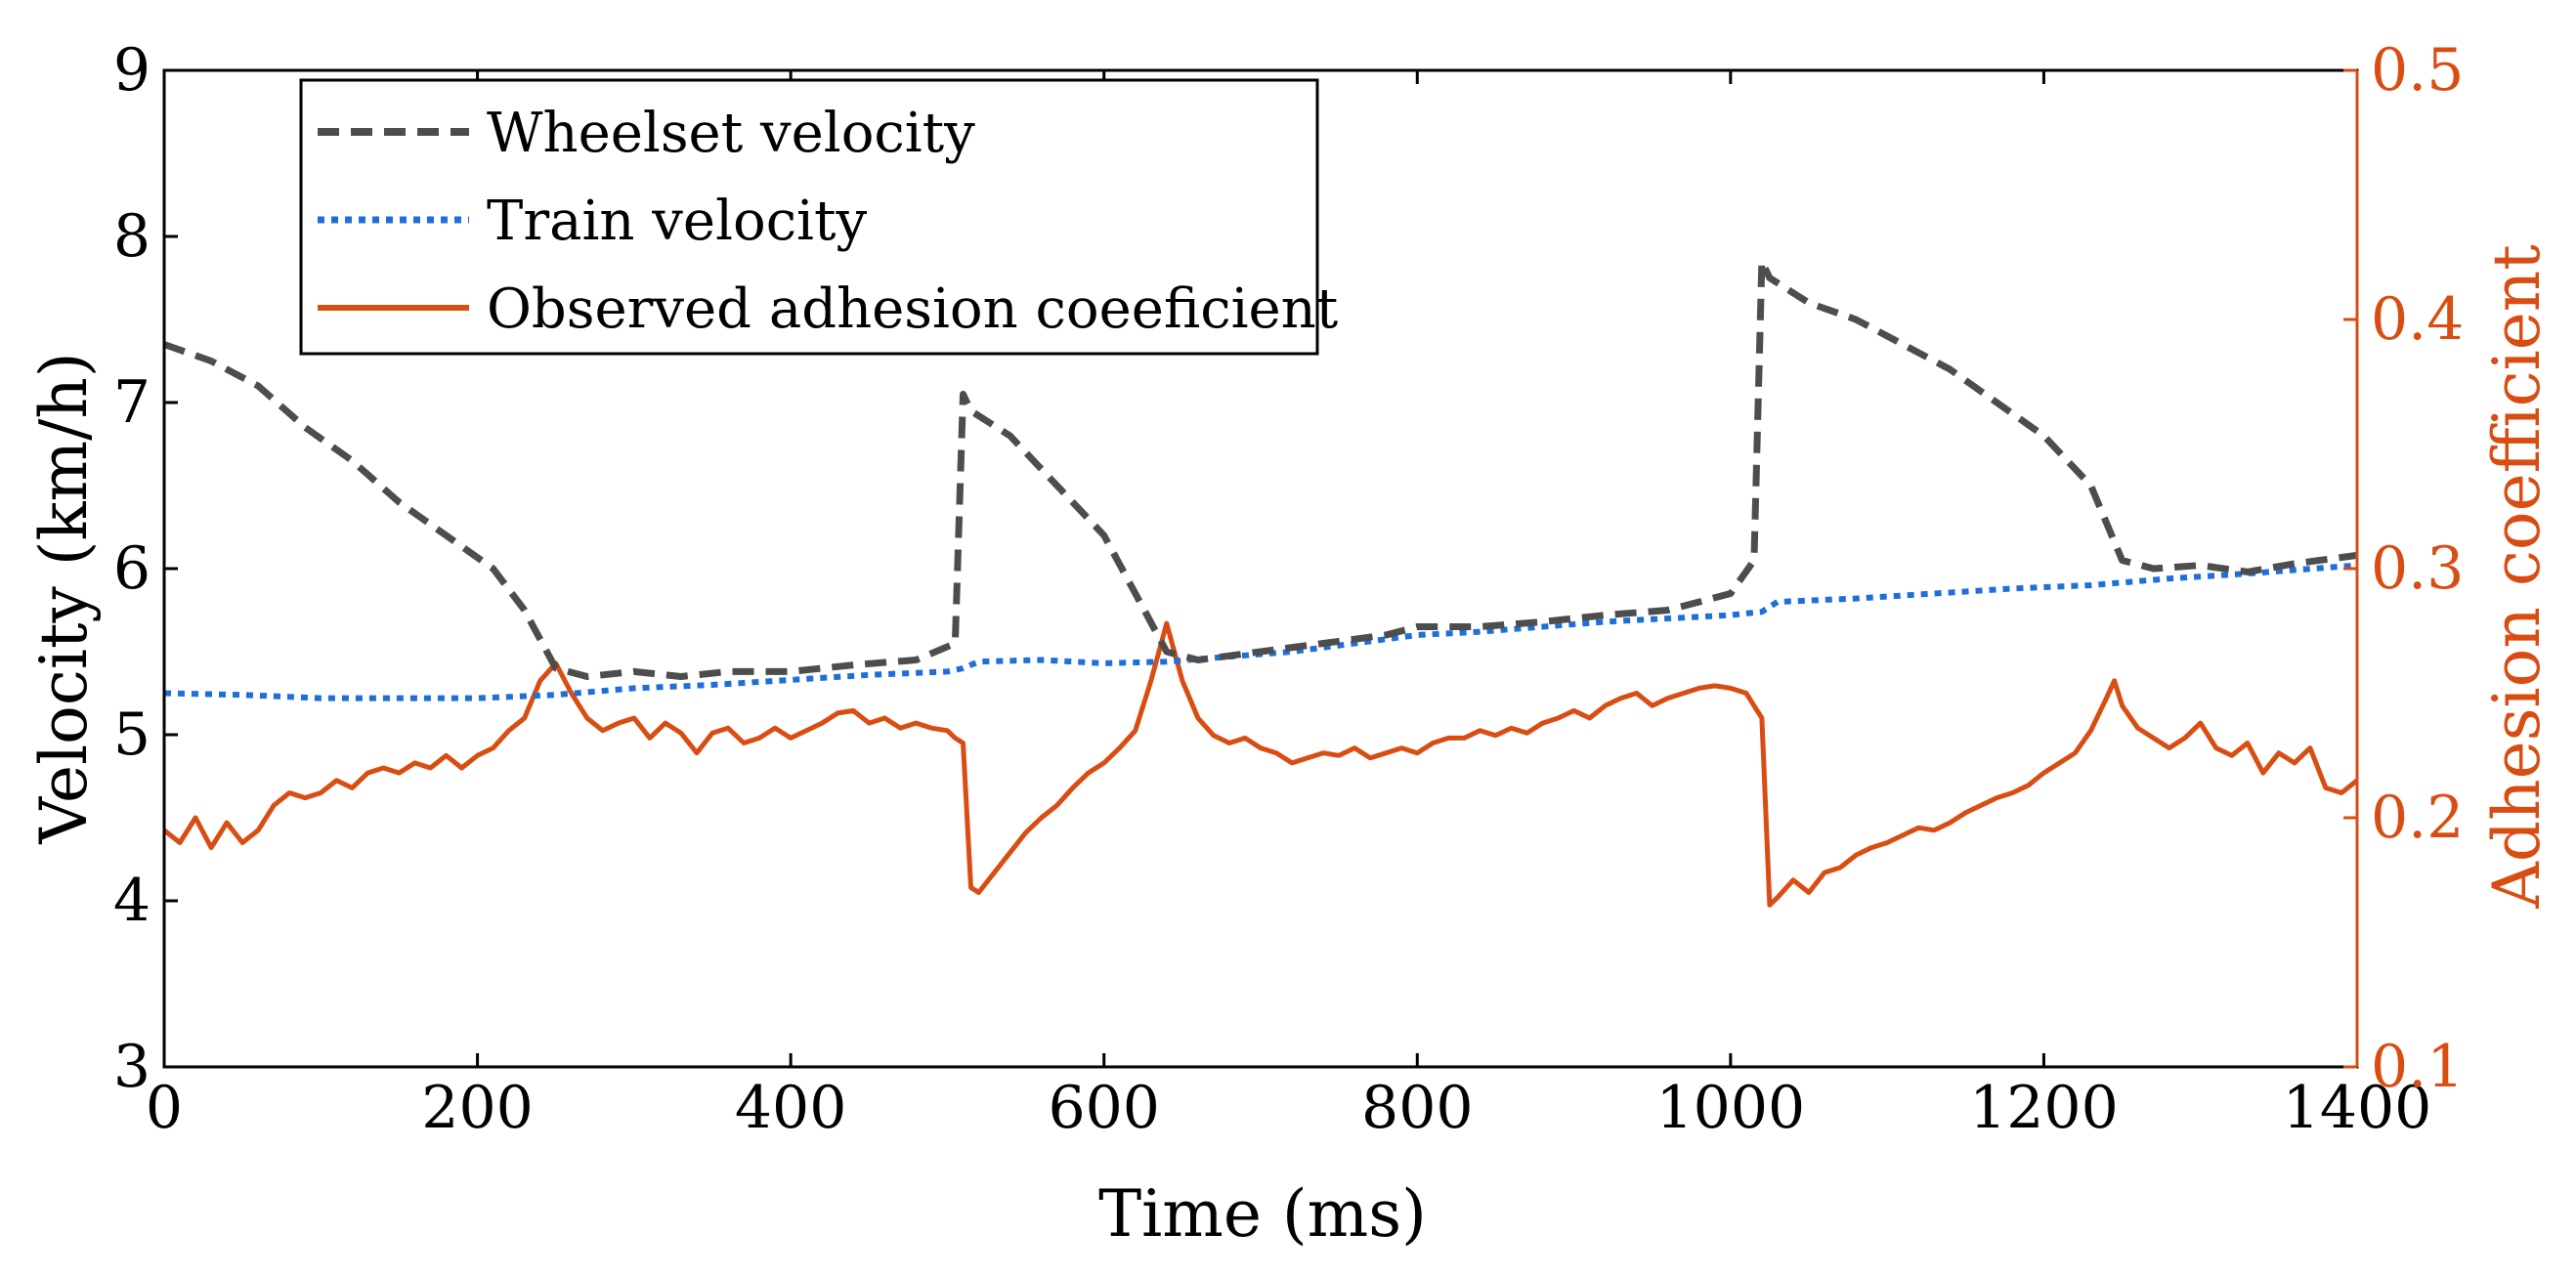  I want to click on y-right-tick-label: 0.2, so click(2417, 818).